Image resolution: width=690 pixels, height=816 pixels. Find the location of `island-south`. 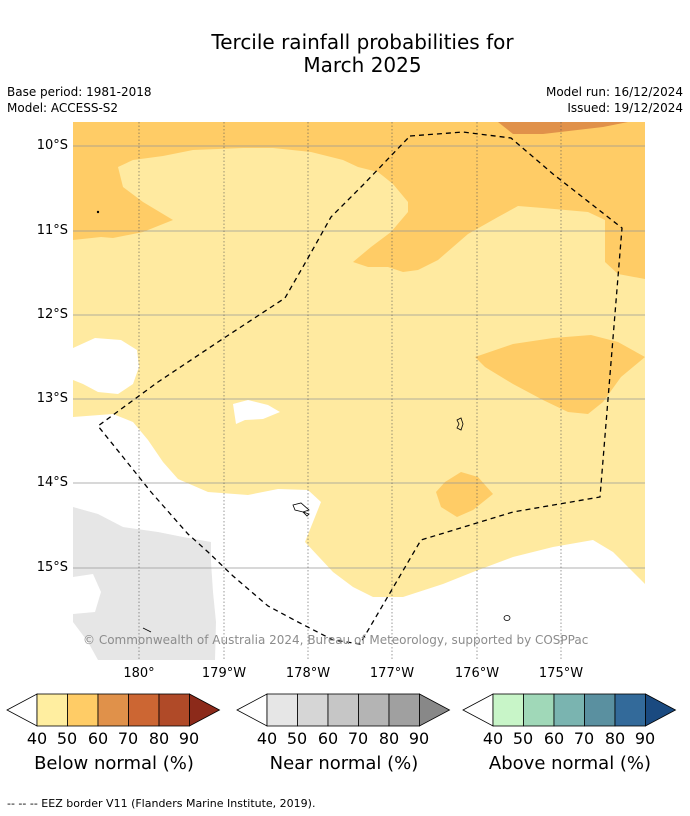

island-south is located at coordinates (301, 507).